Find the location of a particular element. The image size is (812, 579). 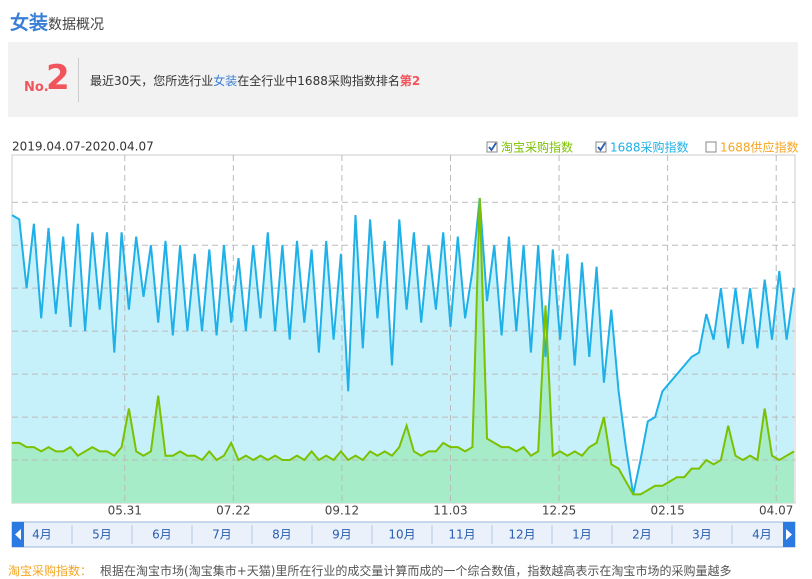

separator is located at coordinates (78, 80).